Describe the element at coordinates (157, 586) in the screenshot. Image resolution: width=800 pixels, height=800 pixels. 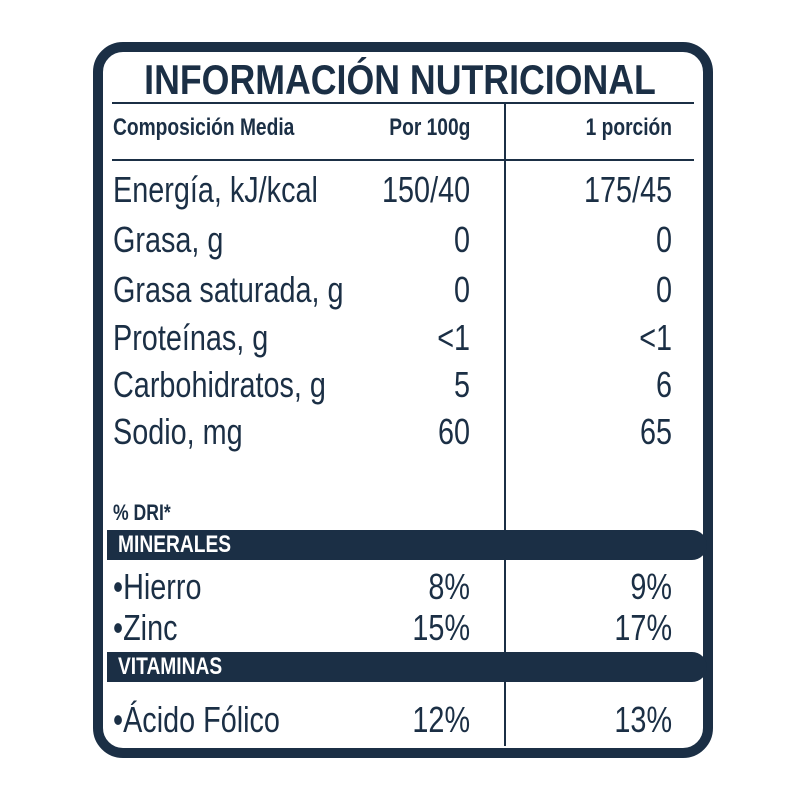
I see `row-label: •Hierro` at that location.